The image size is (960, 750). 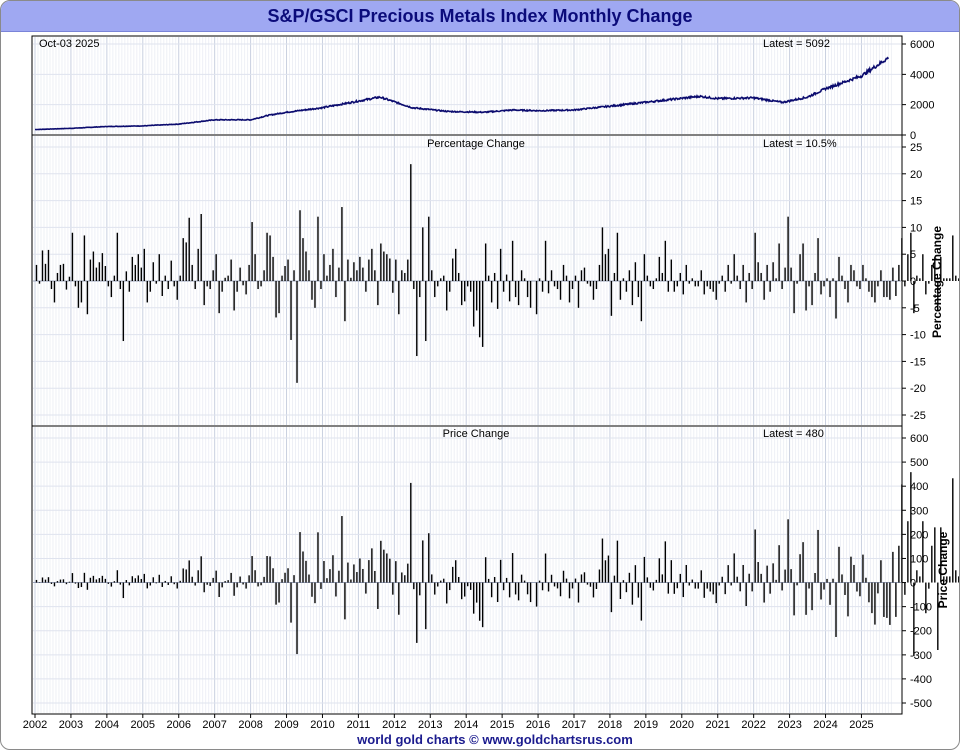 What do you see at coordinates (35, 725) in the screenshot?
I see `x-tick-label: 2002` at bounding box center [35, 725].